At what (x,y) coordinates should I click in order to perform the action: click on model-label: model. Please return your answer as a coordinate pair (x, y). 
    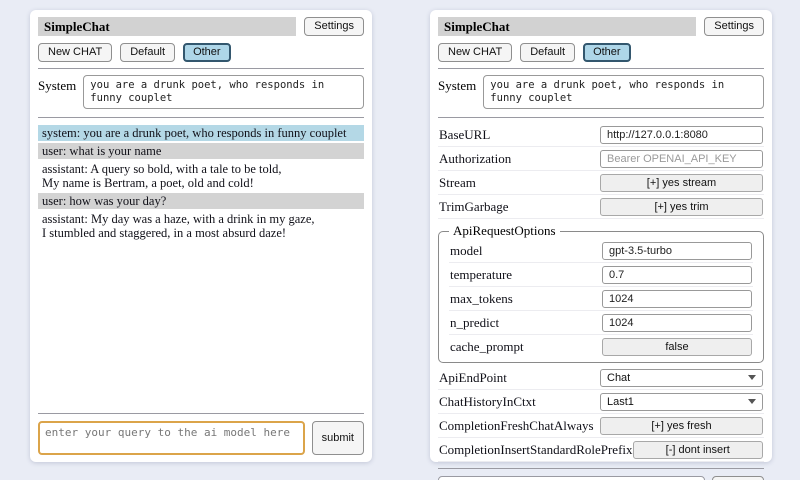
    Looking at the image, I should click on (466, 250).